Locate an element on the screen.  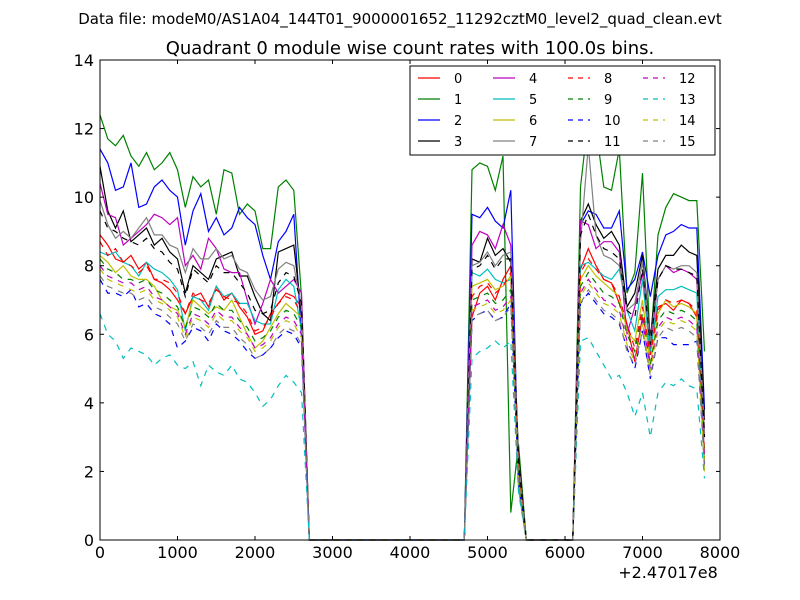
legend-label-2: 2 is located at coordinates (458, 121).